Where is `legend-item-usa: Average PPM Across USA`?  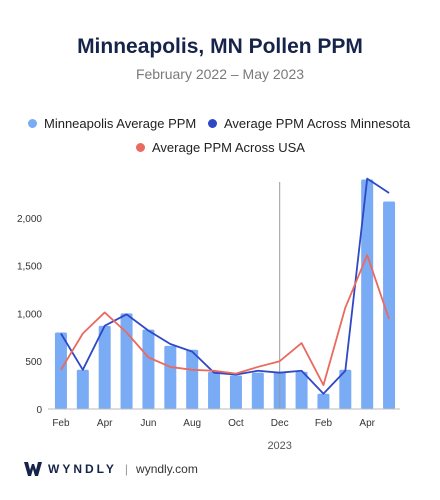 legend-item-usa: Average PPM Across USA is located at coordinates (220, 147).